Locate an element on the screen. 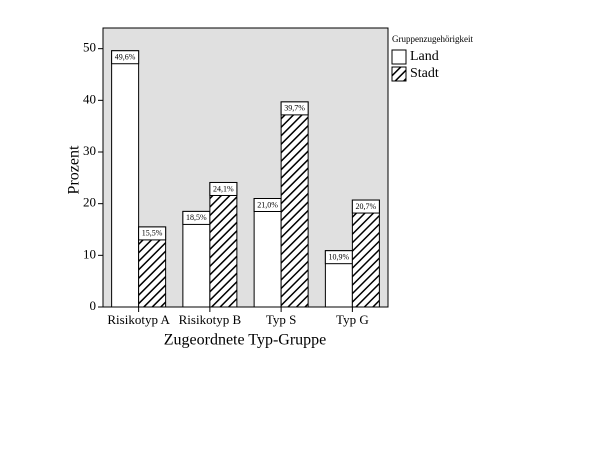 The image size is (600, 452). value-label: 21,0% is located at coordinates (267, 204).